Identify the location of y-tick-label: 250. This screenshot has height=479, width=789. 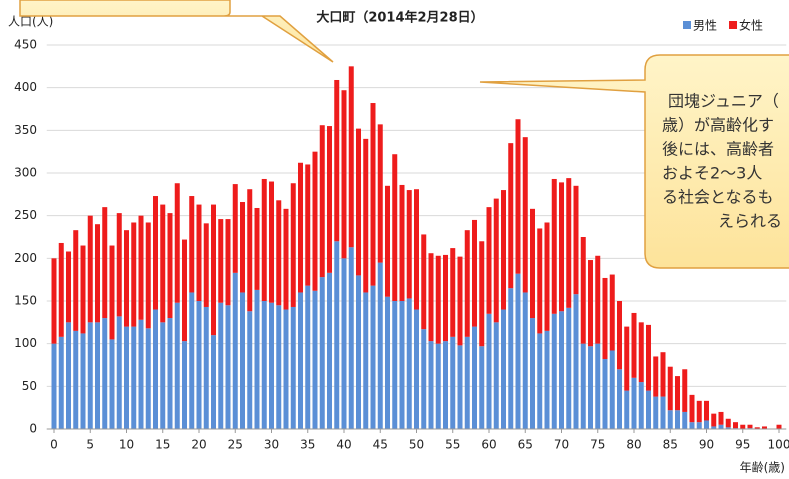
(25, 215).